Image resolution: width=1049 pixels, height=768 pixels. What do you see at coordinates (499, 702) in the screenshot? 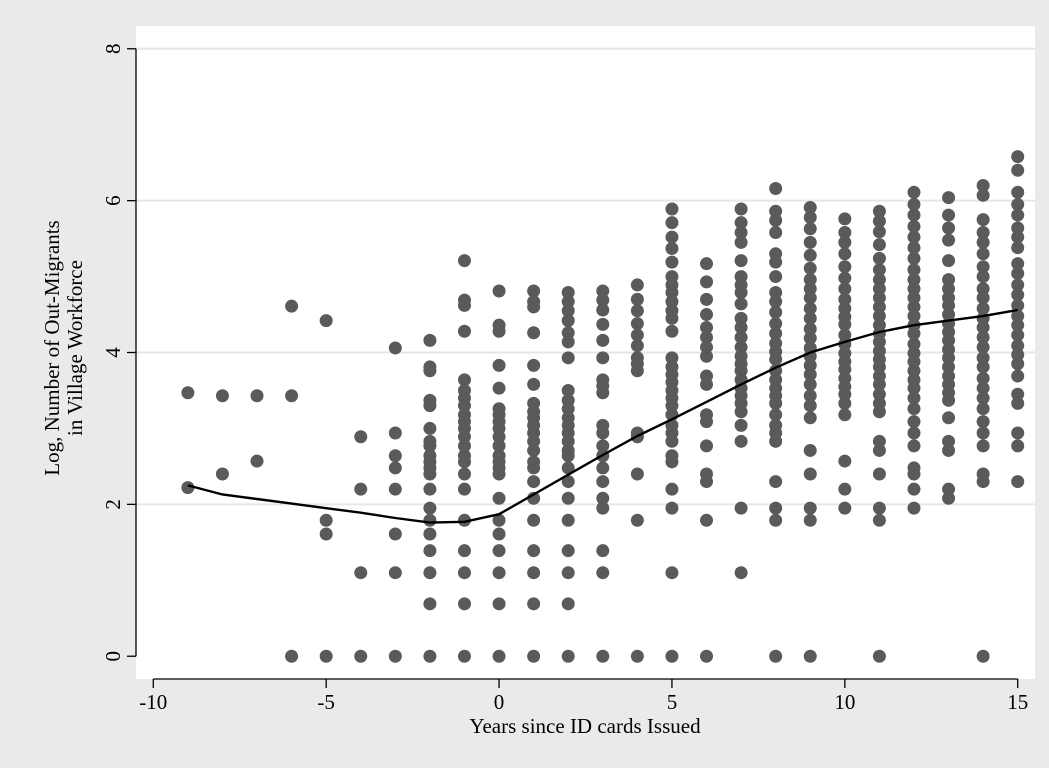
I see `x-tick-label-2: 0` at bounding box center [499, 702].